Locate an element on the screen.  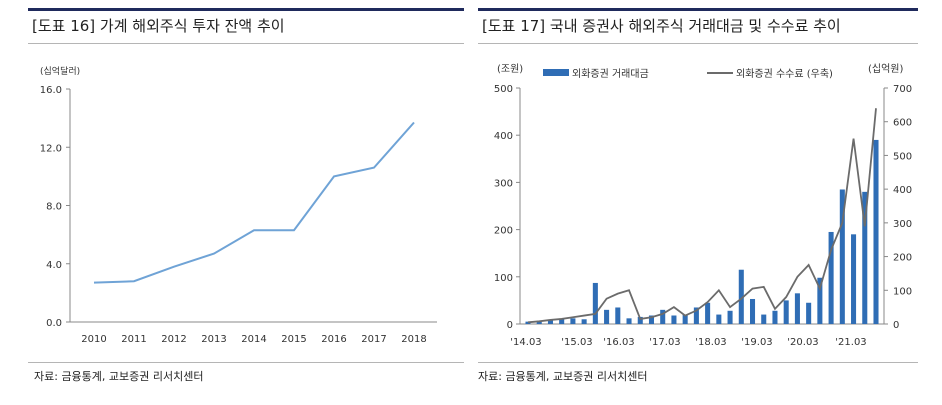
left-x-tick-label: 2018 is located at coordinates (413, 339).